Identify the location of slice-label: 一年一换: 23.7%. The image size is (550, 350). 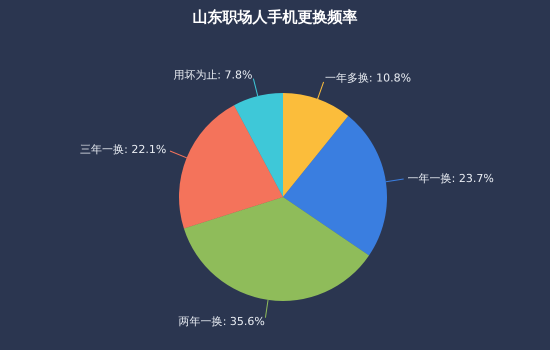
(451, 178).